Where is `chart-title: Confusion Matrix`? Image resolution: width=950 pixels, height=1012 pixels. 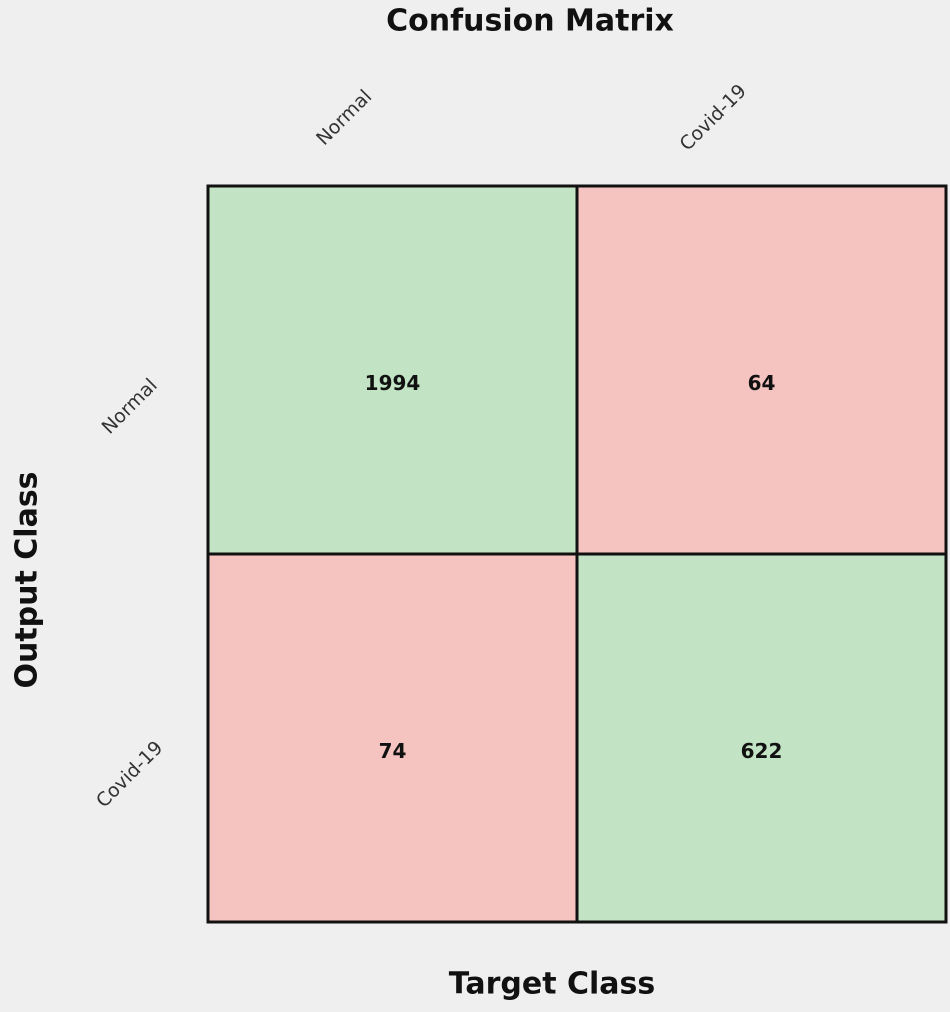
chart-title: Confusion Matrix is located at coordinates (530, 21).